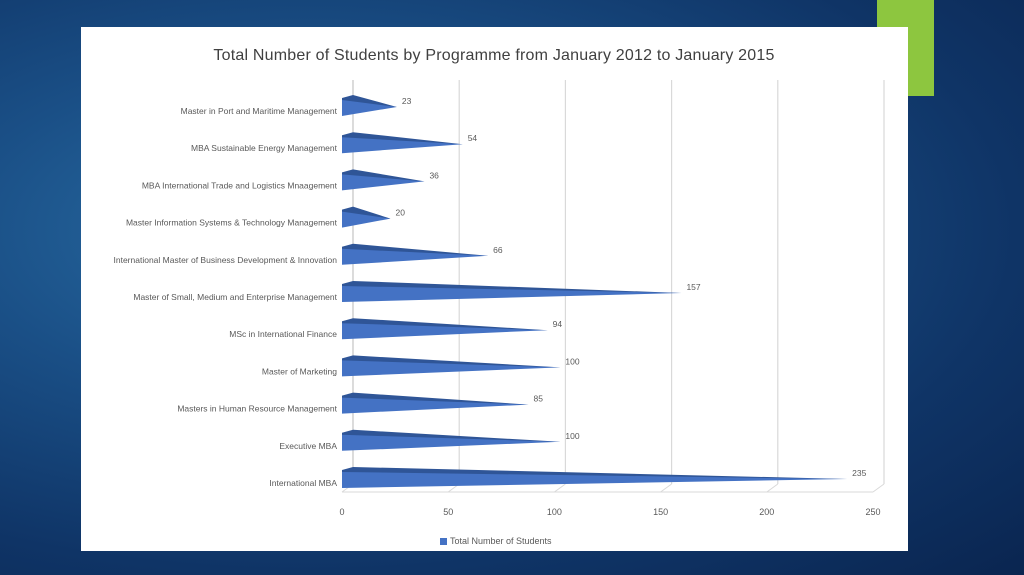 This screenshot has height=575, width=1024. Describe the element at coordinates (766, 512) in the screenshot. I see `x-tick-label: 200` at that location.